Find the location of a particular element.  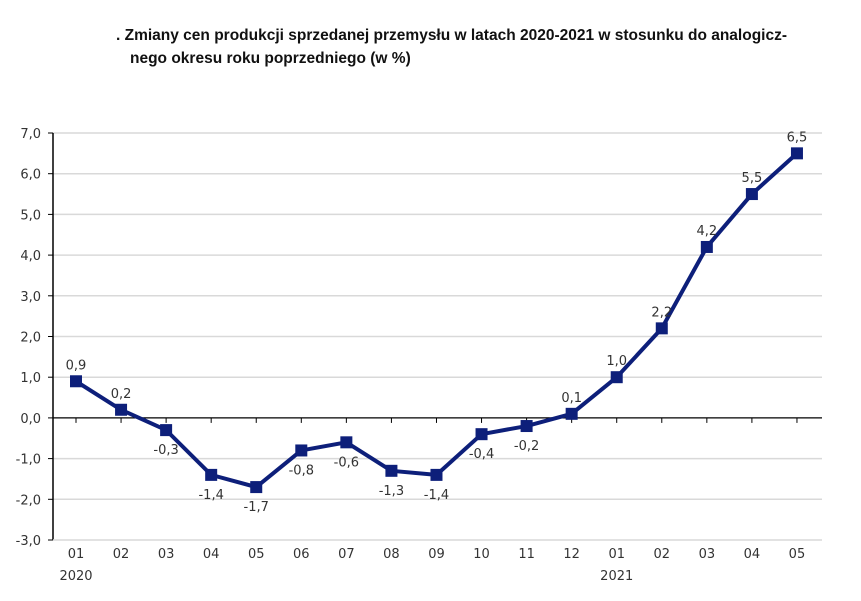

title-line-2: nego okresu roku poprzedniego (w %) is located at coordinates (270, 58).